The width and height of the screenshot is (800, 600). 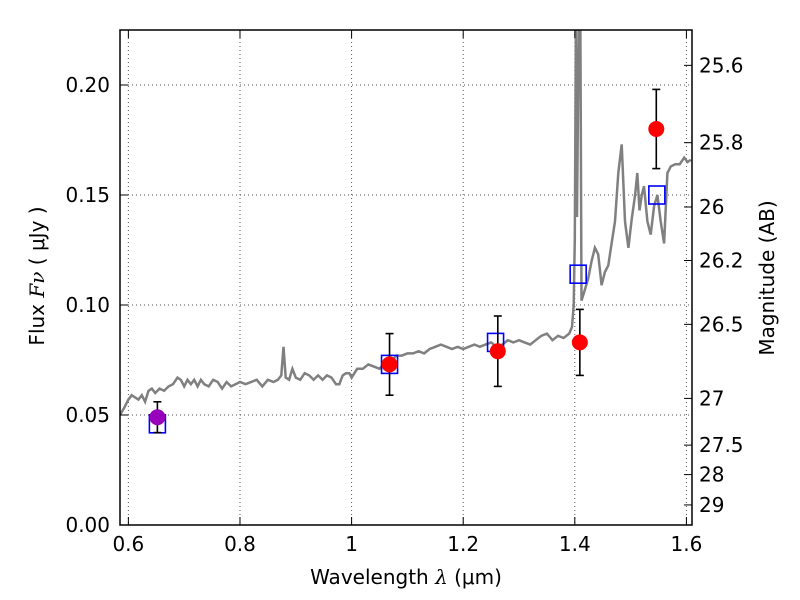 What do you see at coordinates (87, 305) in the screenshot?
I see `y-tick-label: 0.10` at bounding box center [87, 305].